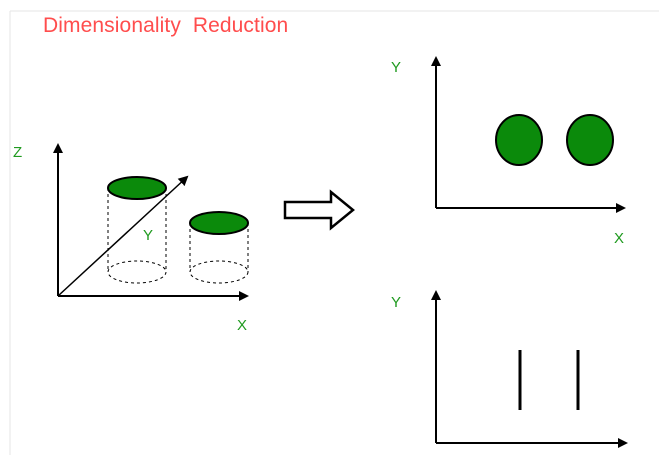 The height and width of the screenshot is (455, 659). What do you see at coordinates (529, 369) in the screenshot?
I see `bottom-right-diagram` at bounding box center [529, 369].